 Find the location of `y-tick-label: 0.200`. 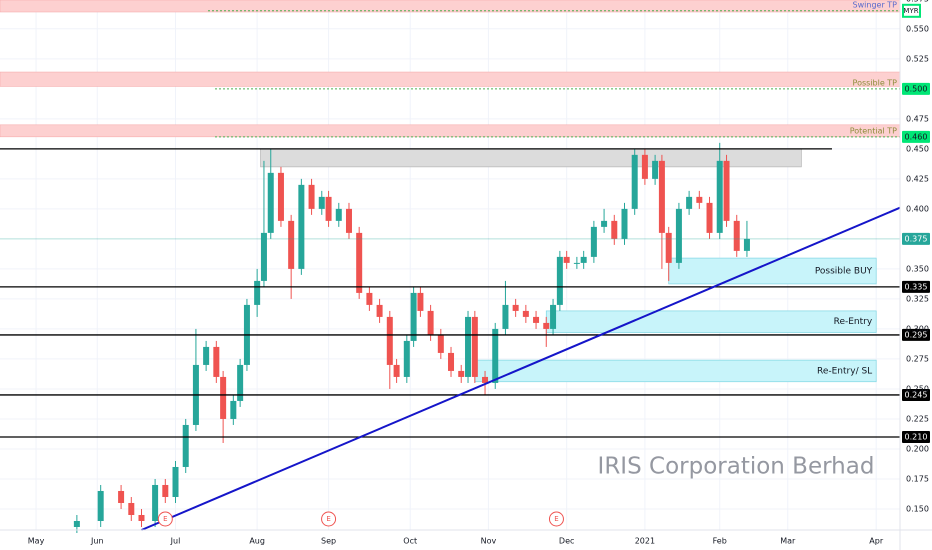

y-tick-label: 0.200 is located at coordinates (917, 448).